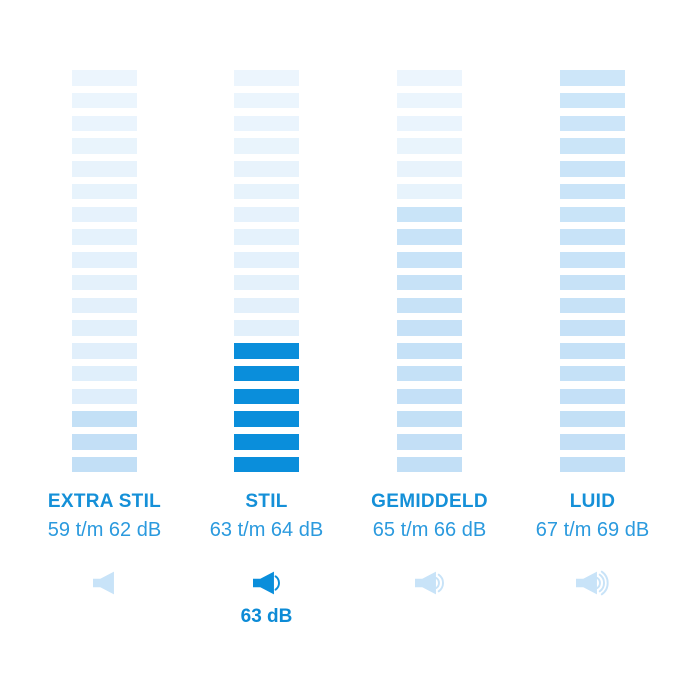  What do you see at coordinates (429, 501) in the screenshot?
I see `column-label: GEMIDDELD` at bounding box center [429, 501].